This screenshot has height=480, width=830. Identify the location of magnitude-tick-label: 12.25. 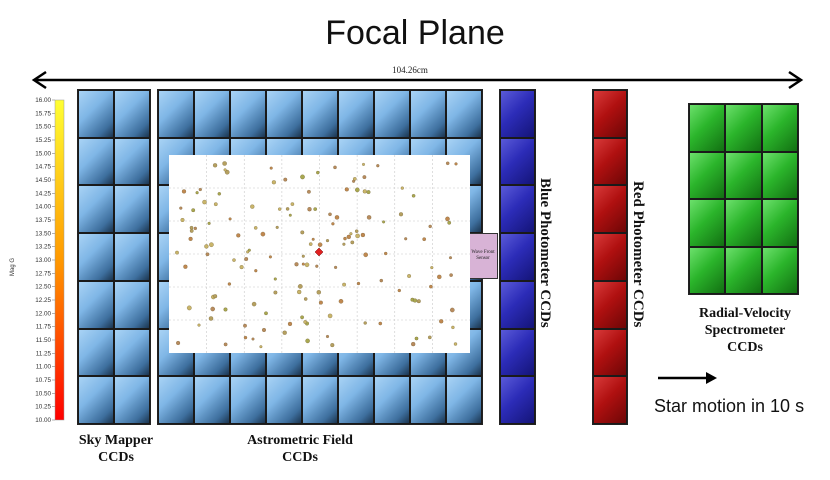
(43, 300).